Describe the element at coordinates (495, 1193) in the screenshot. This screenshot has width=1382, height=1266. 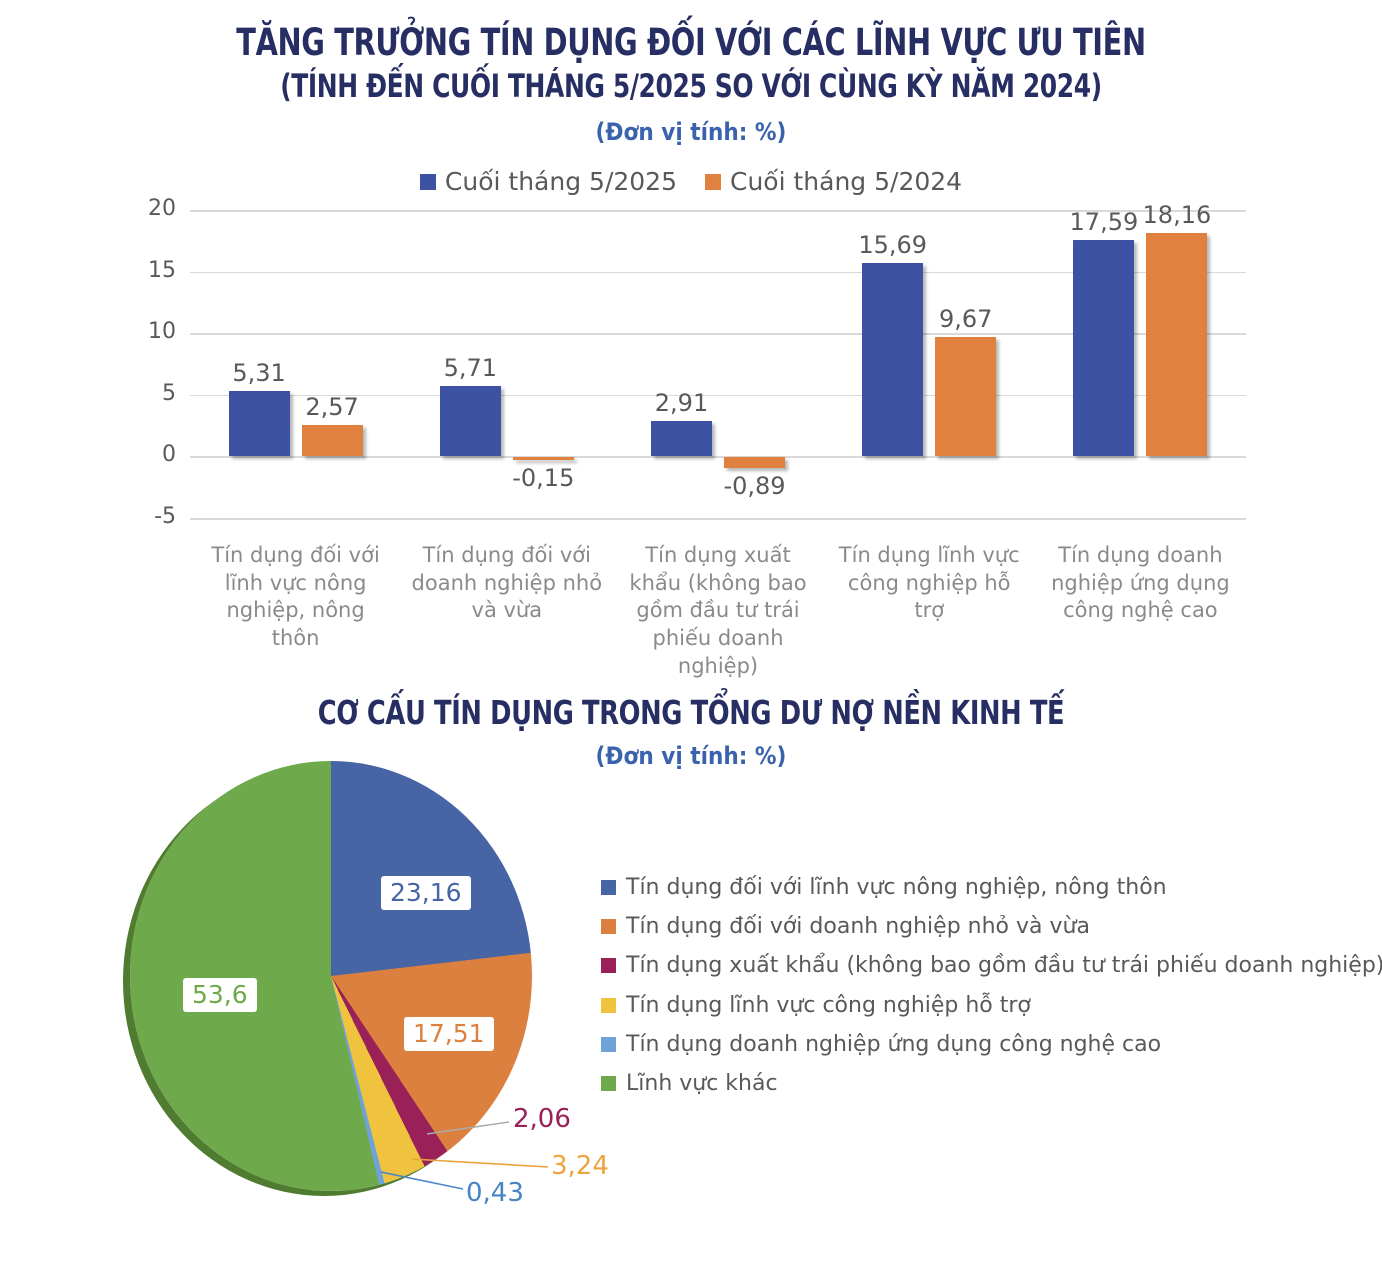
I see `pie-value-label-hightech: 0,43` at that location.